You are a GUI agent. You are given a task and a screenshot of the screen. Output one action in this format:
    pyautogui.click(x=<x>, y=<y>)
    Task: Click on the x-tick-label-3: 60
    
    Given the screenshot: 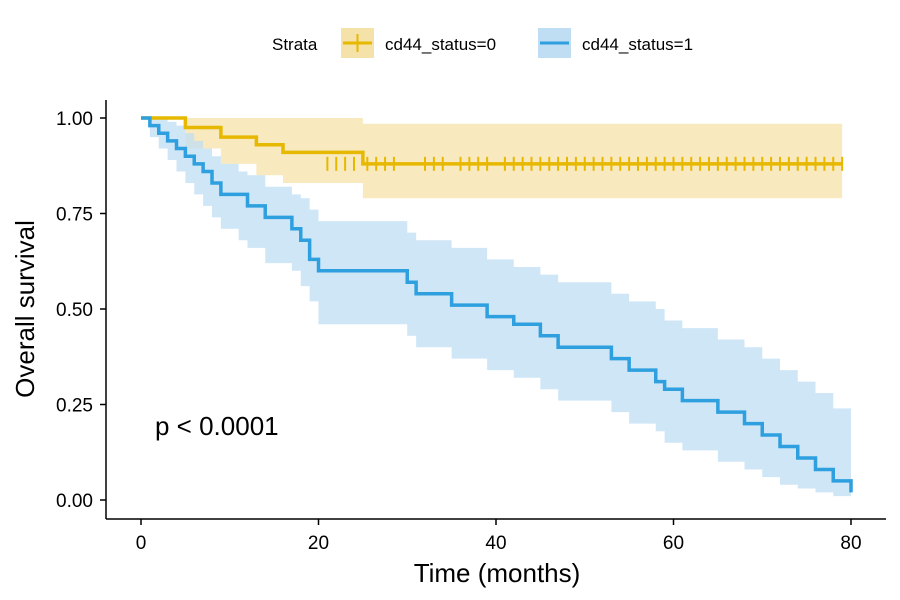 What is the action you would take?
    pyautogui.click(x=673, y=543)
    